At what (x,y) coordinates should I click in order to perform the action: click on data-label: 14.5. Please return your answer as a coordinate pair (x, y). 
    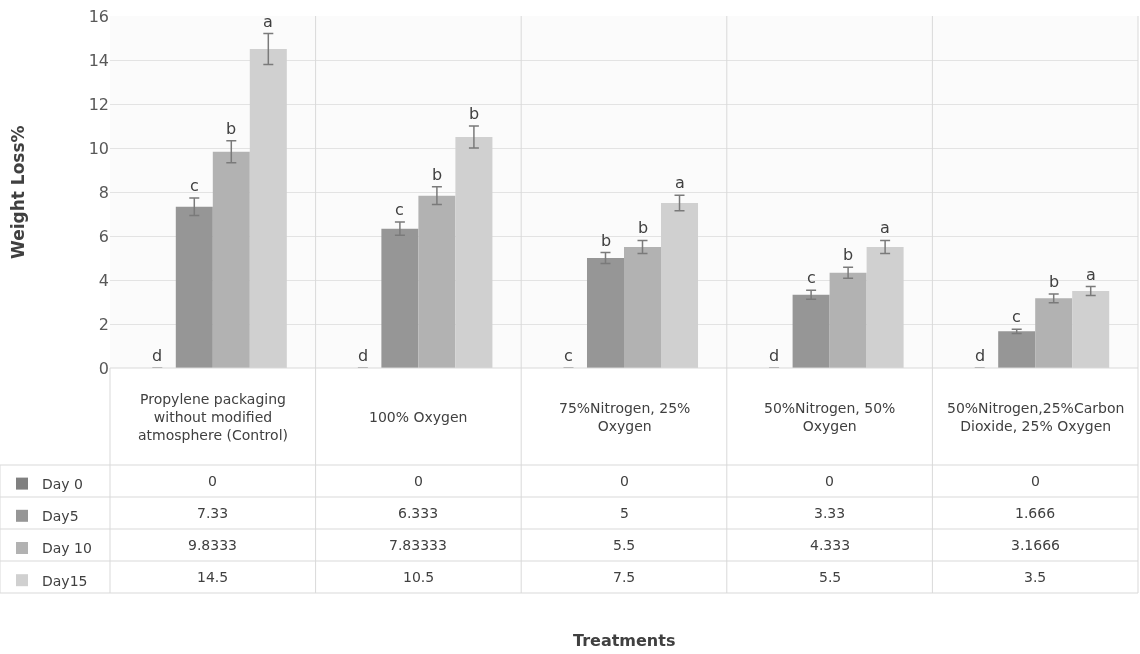
    Looking at the image, I should click on (213, 577).